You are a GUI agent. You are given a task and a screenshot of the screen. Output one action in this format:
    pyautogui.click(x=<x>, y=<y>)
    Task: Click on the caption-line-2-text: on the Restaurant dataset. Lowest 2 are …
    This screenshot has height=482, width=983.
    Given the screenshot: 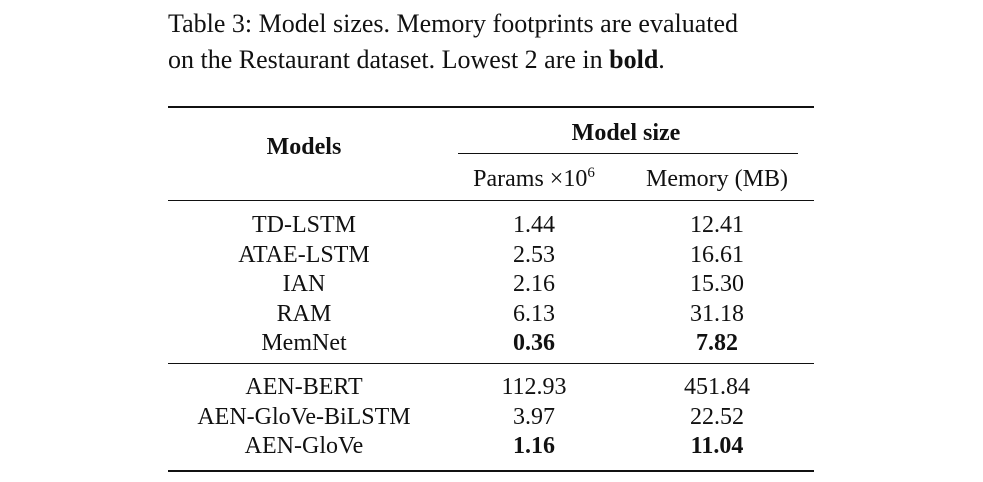 What is the action you would take?
    pyautogui.click(x=389, y=59)
    